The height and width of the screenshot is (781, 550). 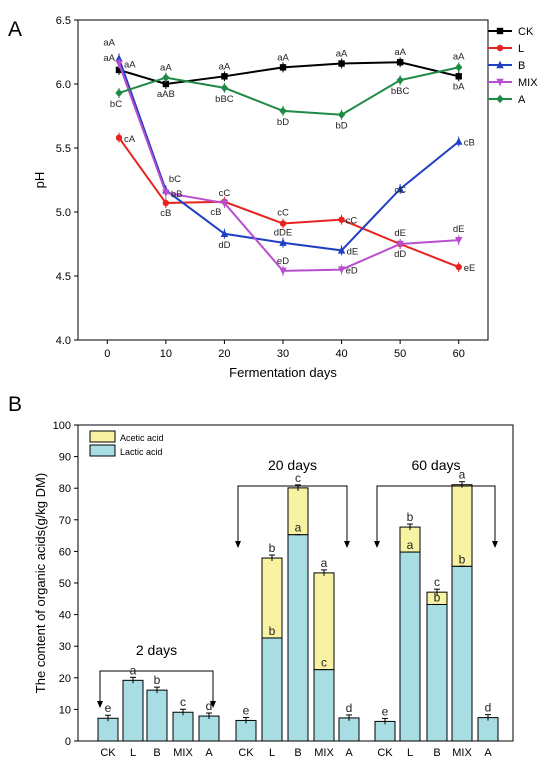 What do you see at coordinates (63, 341) in the screenshot?
I see `y-tick-label: 4.0` at bounding box center [63, 341].